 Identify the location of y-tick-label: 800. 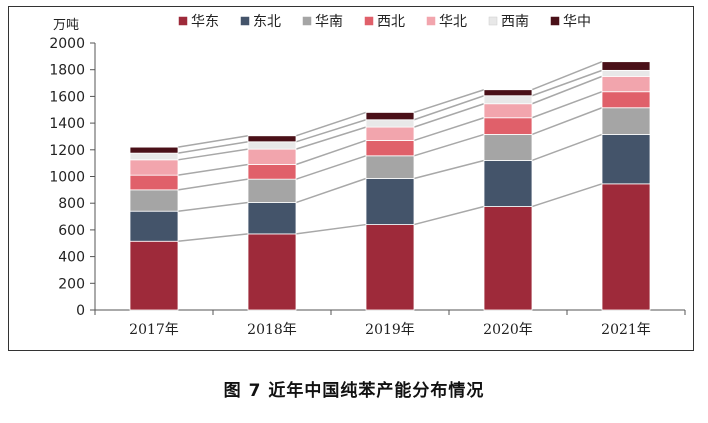
(71, 204).